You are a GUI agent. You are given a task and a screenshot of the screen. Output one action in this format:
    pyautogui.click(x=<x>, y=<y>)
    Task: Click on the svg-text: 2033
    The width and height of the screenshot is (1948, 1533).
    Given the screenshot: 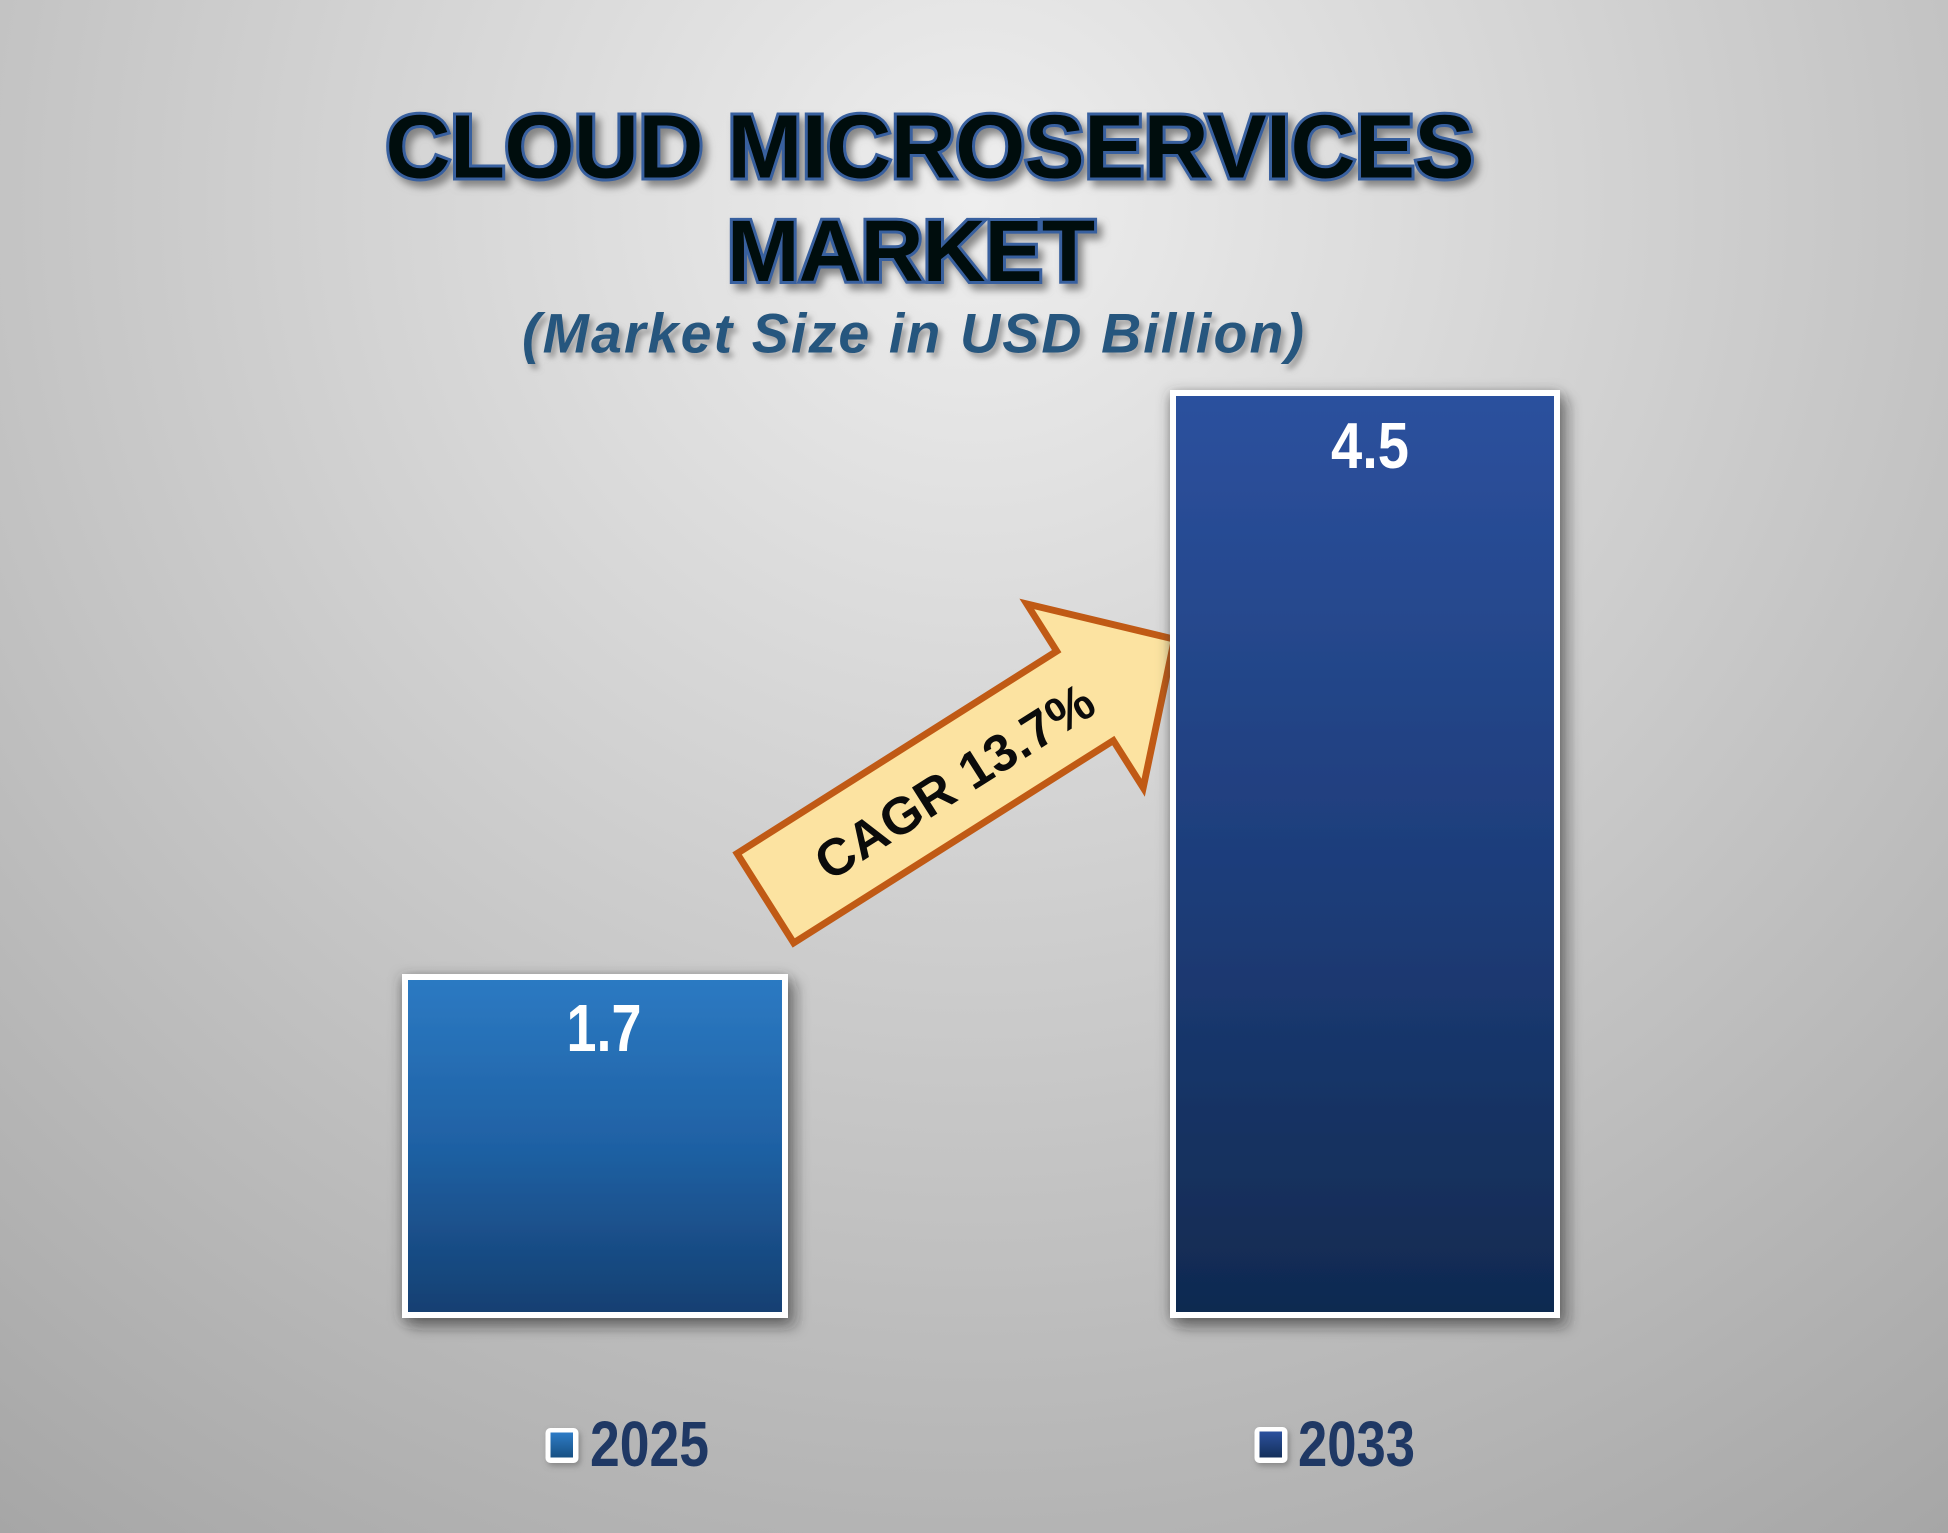 What is the action you would take?
    pyautogui.click(x=1356, y=1444)
    